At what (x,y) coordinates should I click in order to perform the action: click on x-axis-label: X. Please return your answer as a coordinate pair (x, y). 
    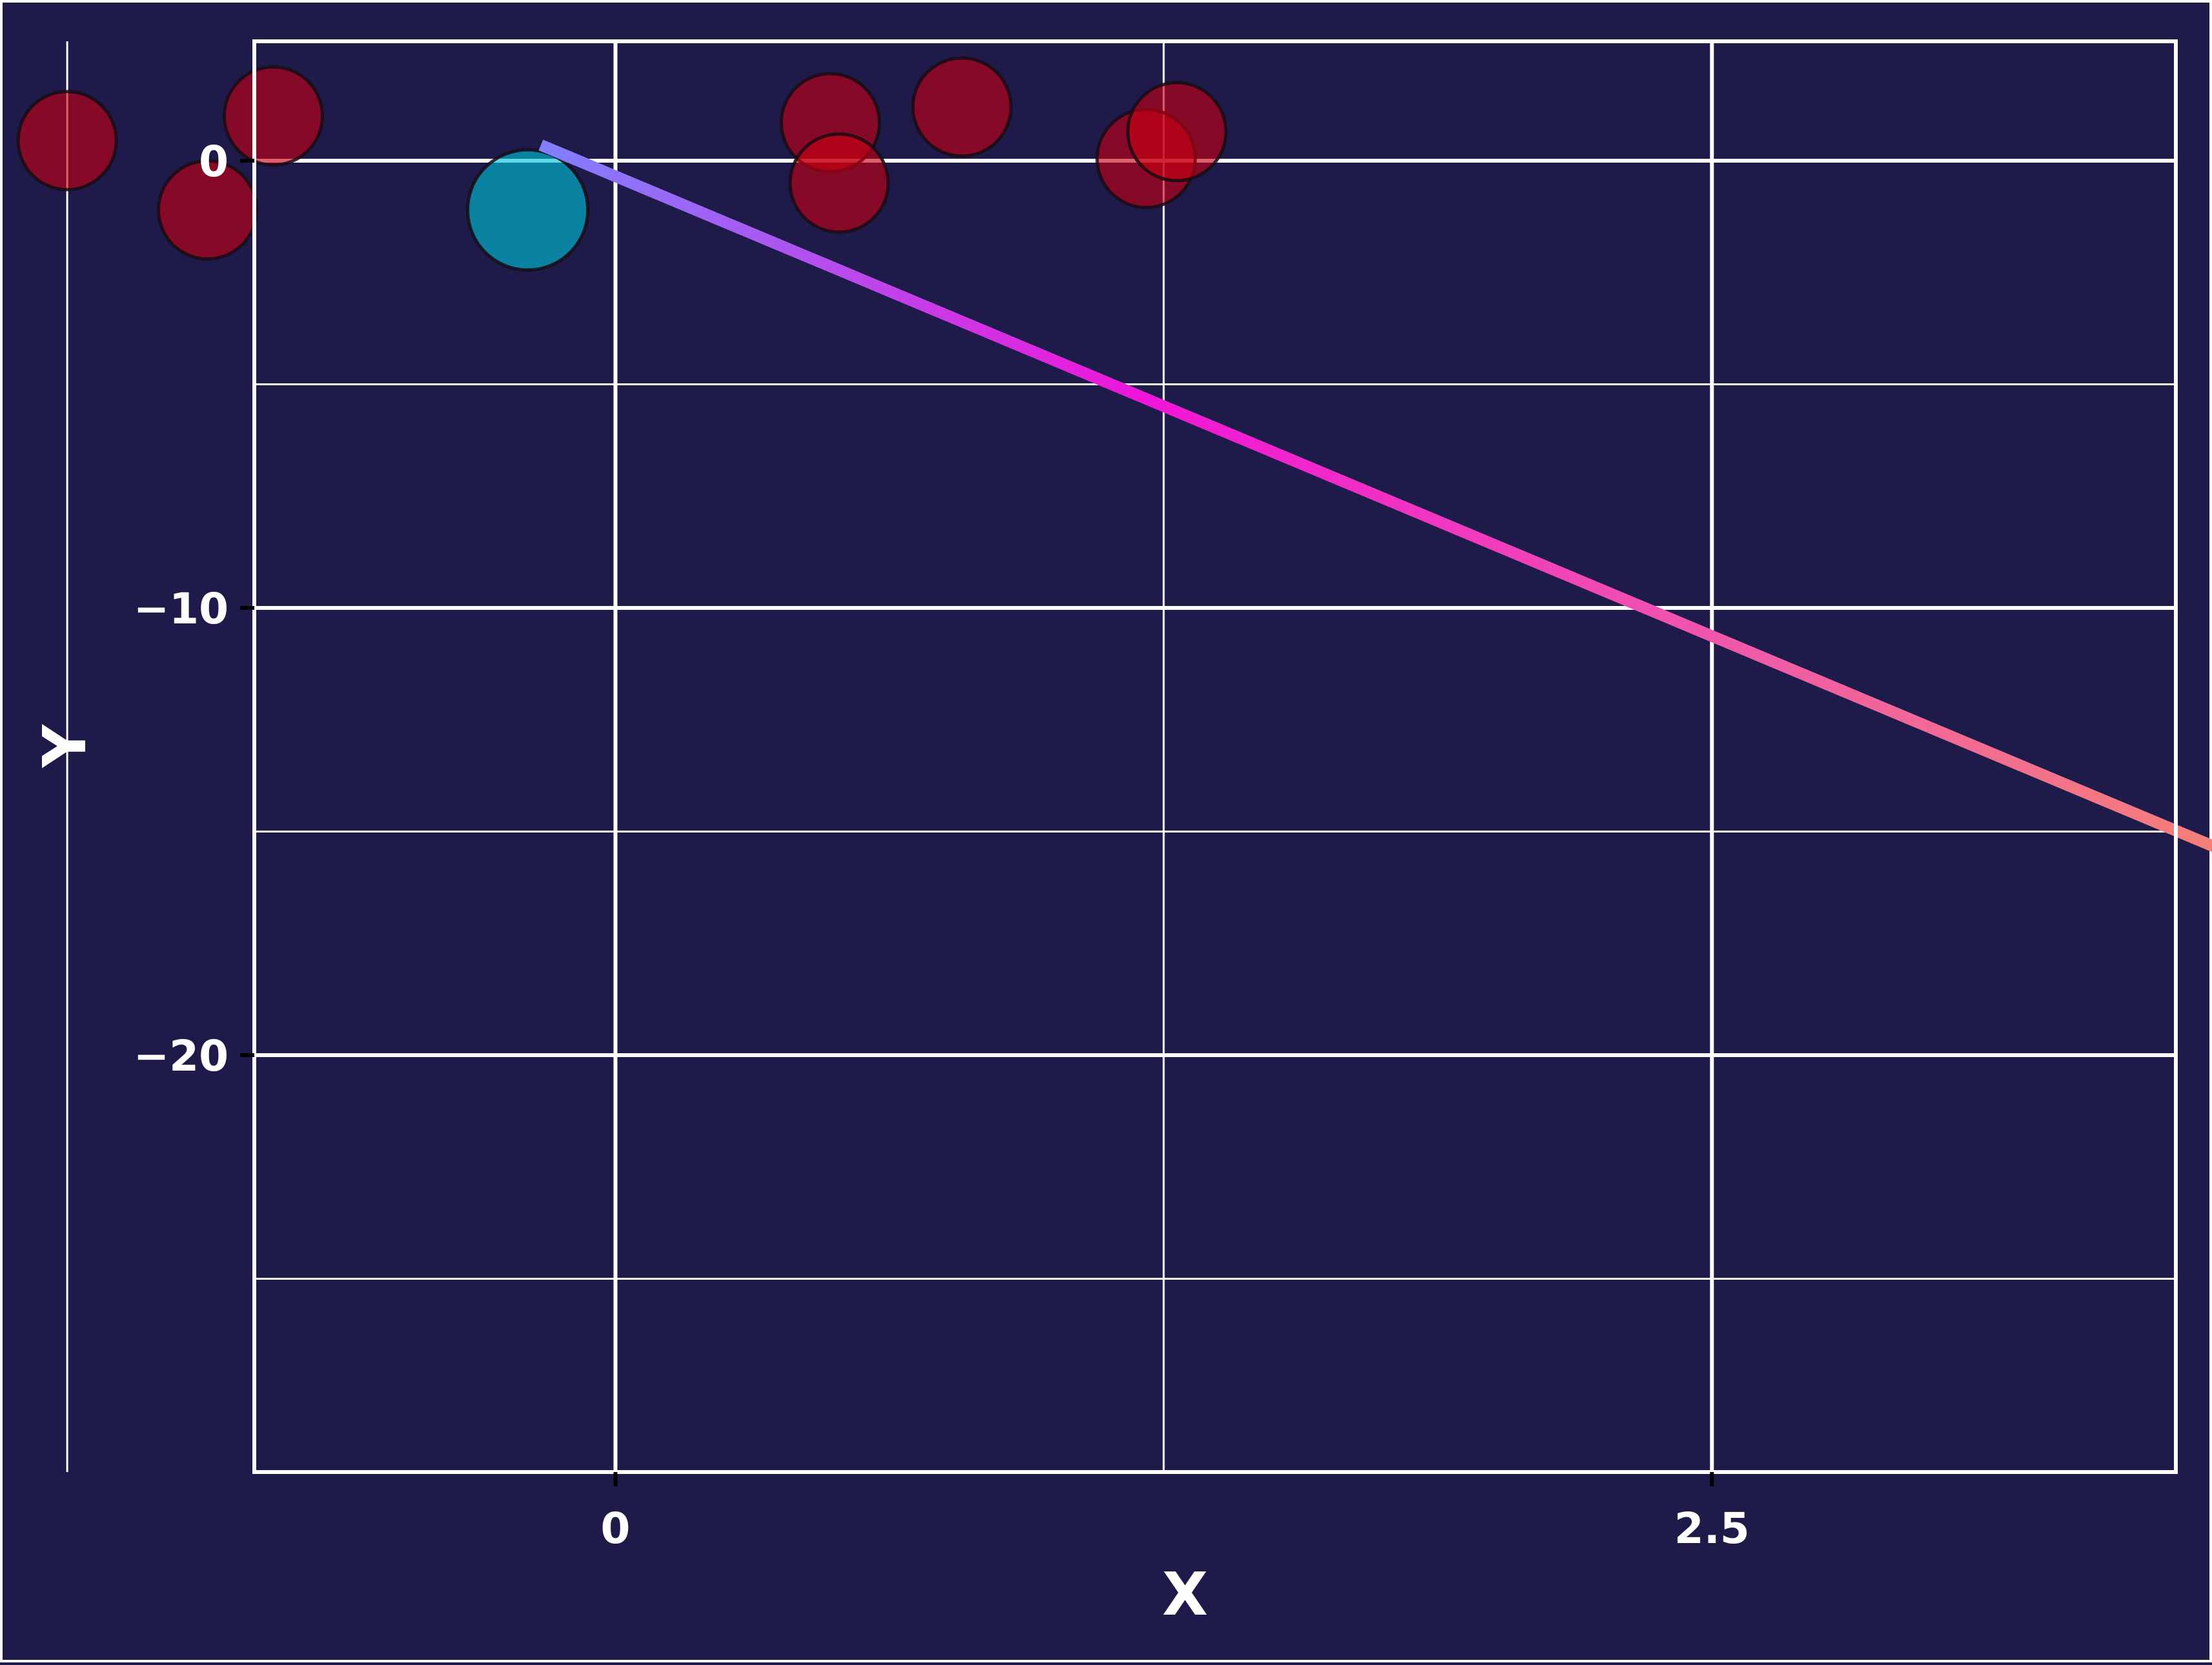
    Looking at the image, I should click on (1185, 1594).